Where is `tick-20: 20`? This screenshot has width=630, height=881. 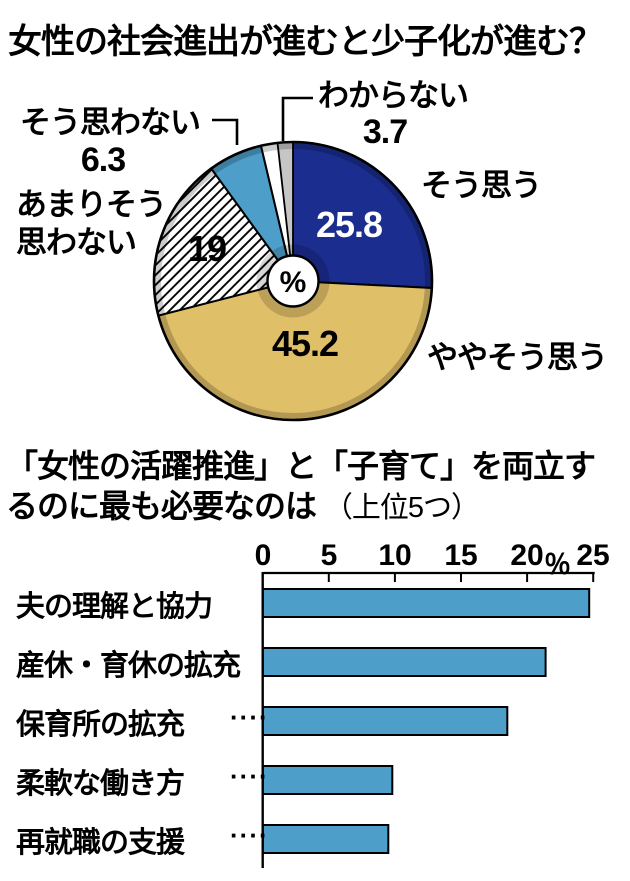
tick-20: 20 is located at coordinates (527, 555).